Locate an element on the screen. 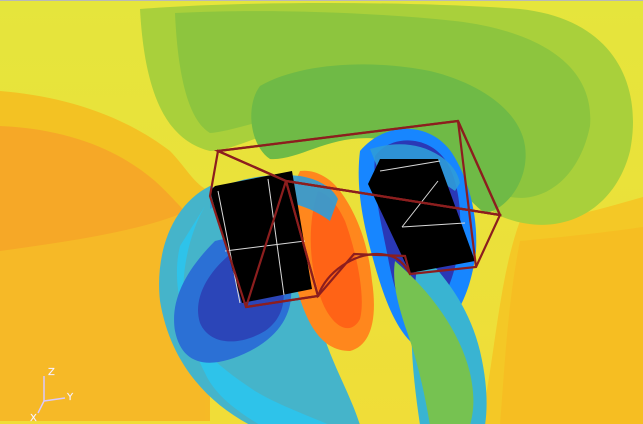  wireframe-right-top-edge is located at coordinates (479, 168).